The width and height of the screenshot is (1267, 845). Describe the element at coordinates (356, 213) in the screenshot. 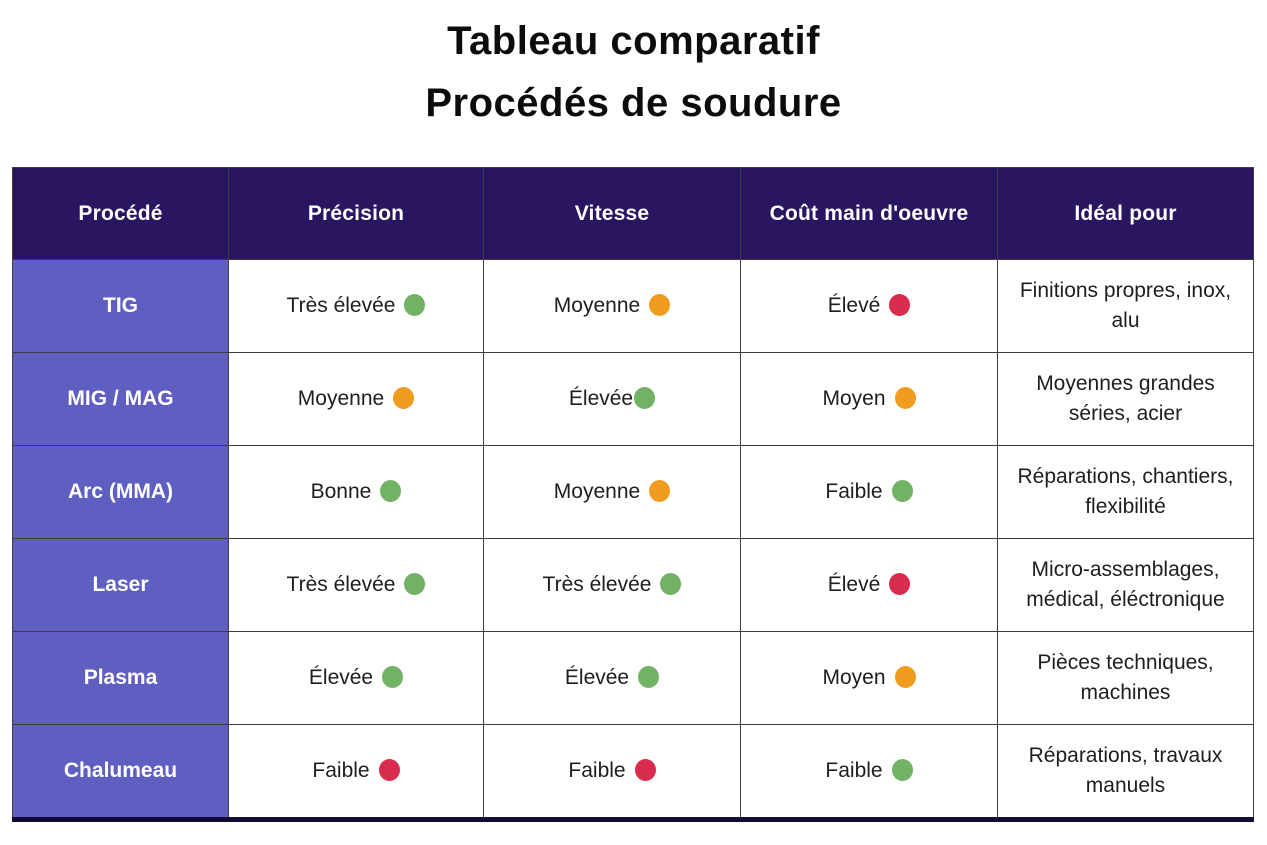

I see `column-header-precision: Précision` at that location.